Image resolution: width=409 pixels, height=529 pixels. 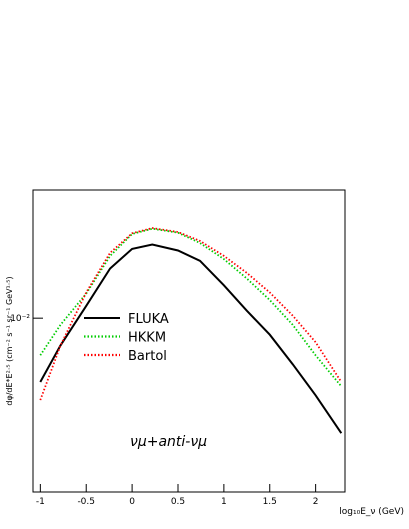 What do you see at coordinates (178, 502) in the screenshot?
I see `x-tick-label: 0.5` at bounding box center [178, 502].